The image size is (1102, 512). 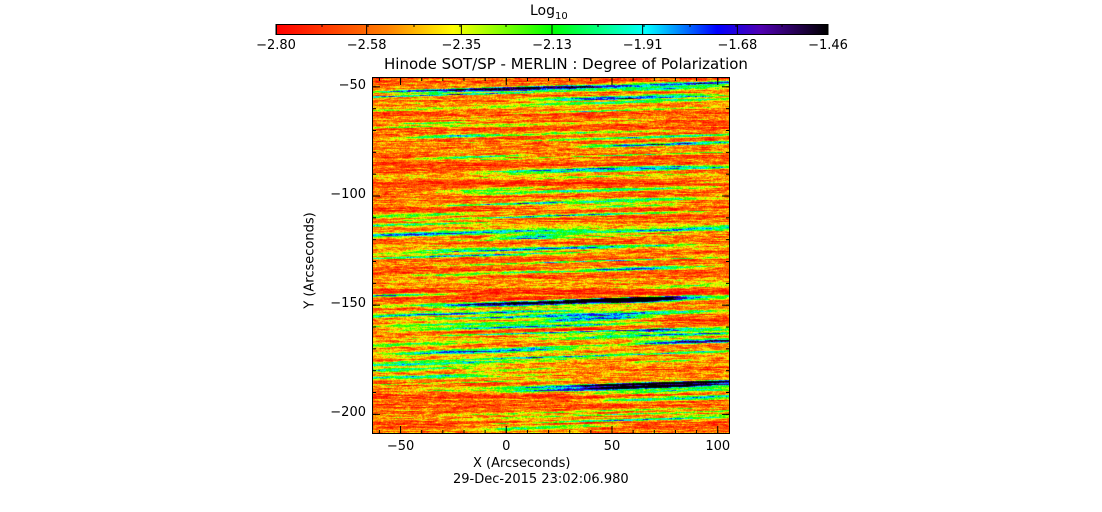 What do you see at coordinates (522, 463) in the screenshot?
I see `x-axis-label: X (Arcseconds)` at bounding box center [522, 463].